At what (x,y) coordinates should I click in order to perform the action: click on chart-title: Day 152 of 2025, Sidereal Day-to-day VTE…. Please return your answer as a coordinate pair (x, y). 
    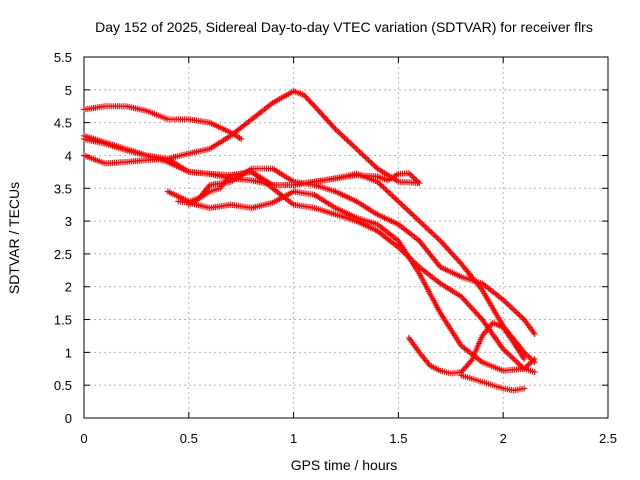
    Looking at the image, I should click on (344, 27).